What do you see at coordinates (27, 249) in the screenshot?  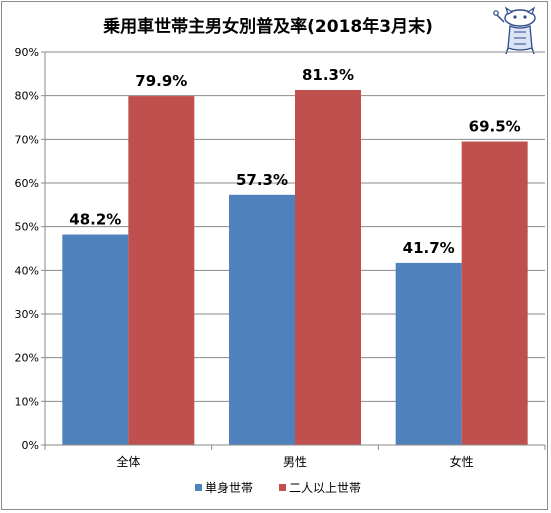 I see `y-axis-tick-labels: 0% 10% 20% 30% 40% 50% 60% 70% 80% 90%` at bounding box center [27, 249].